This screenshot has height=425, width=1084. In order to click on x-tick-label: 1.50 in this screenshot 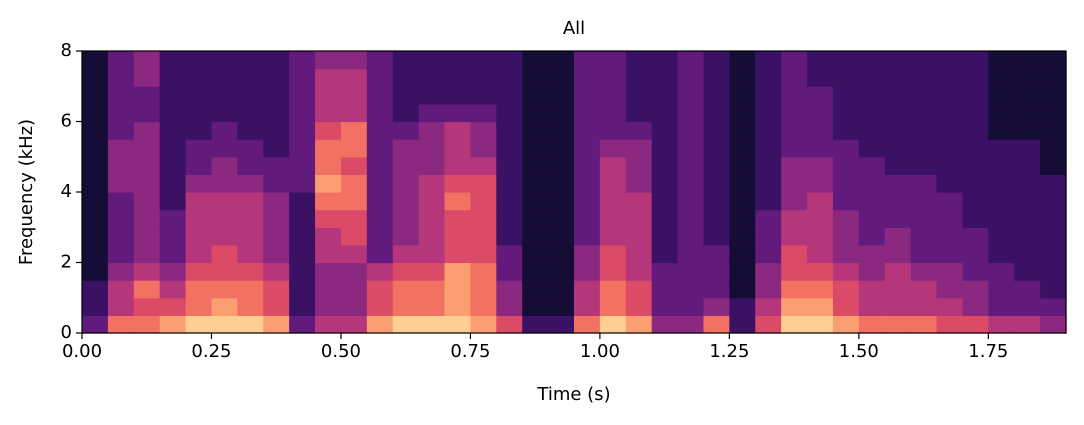, I will do `click(859, 351)`.